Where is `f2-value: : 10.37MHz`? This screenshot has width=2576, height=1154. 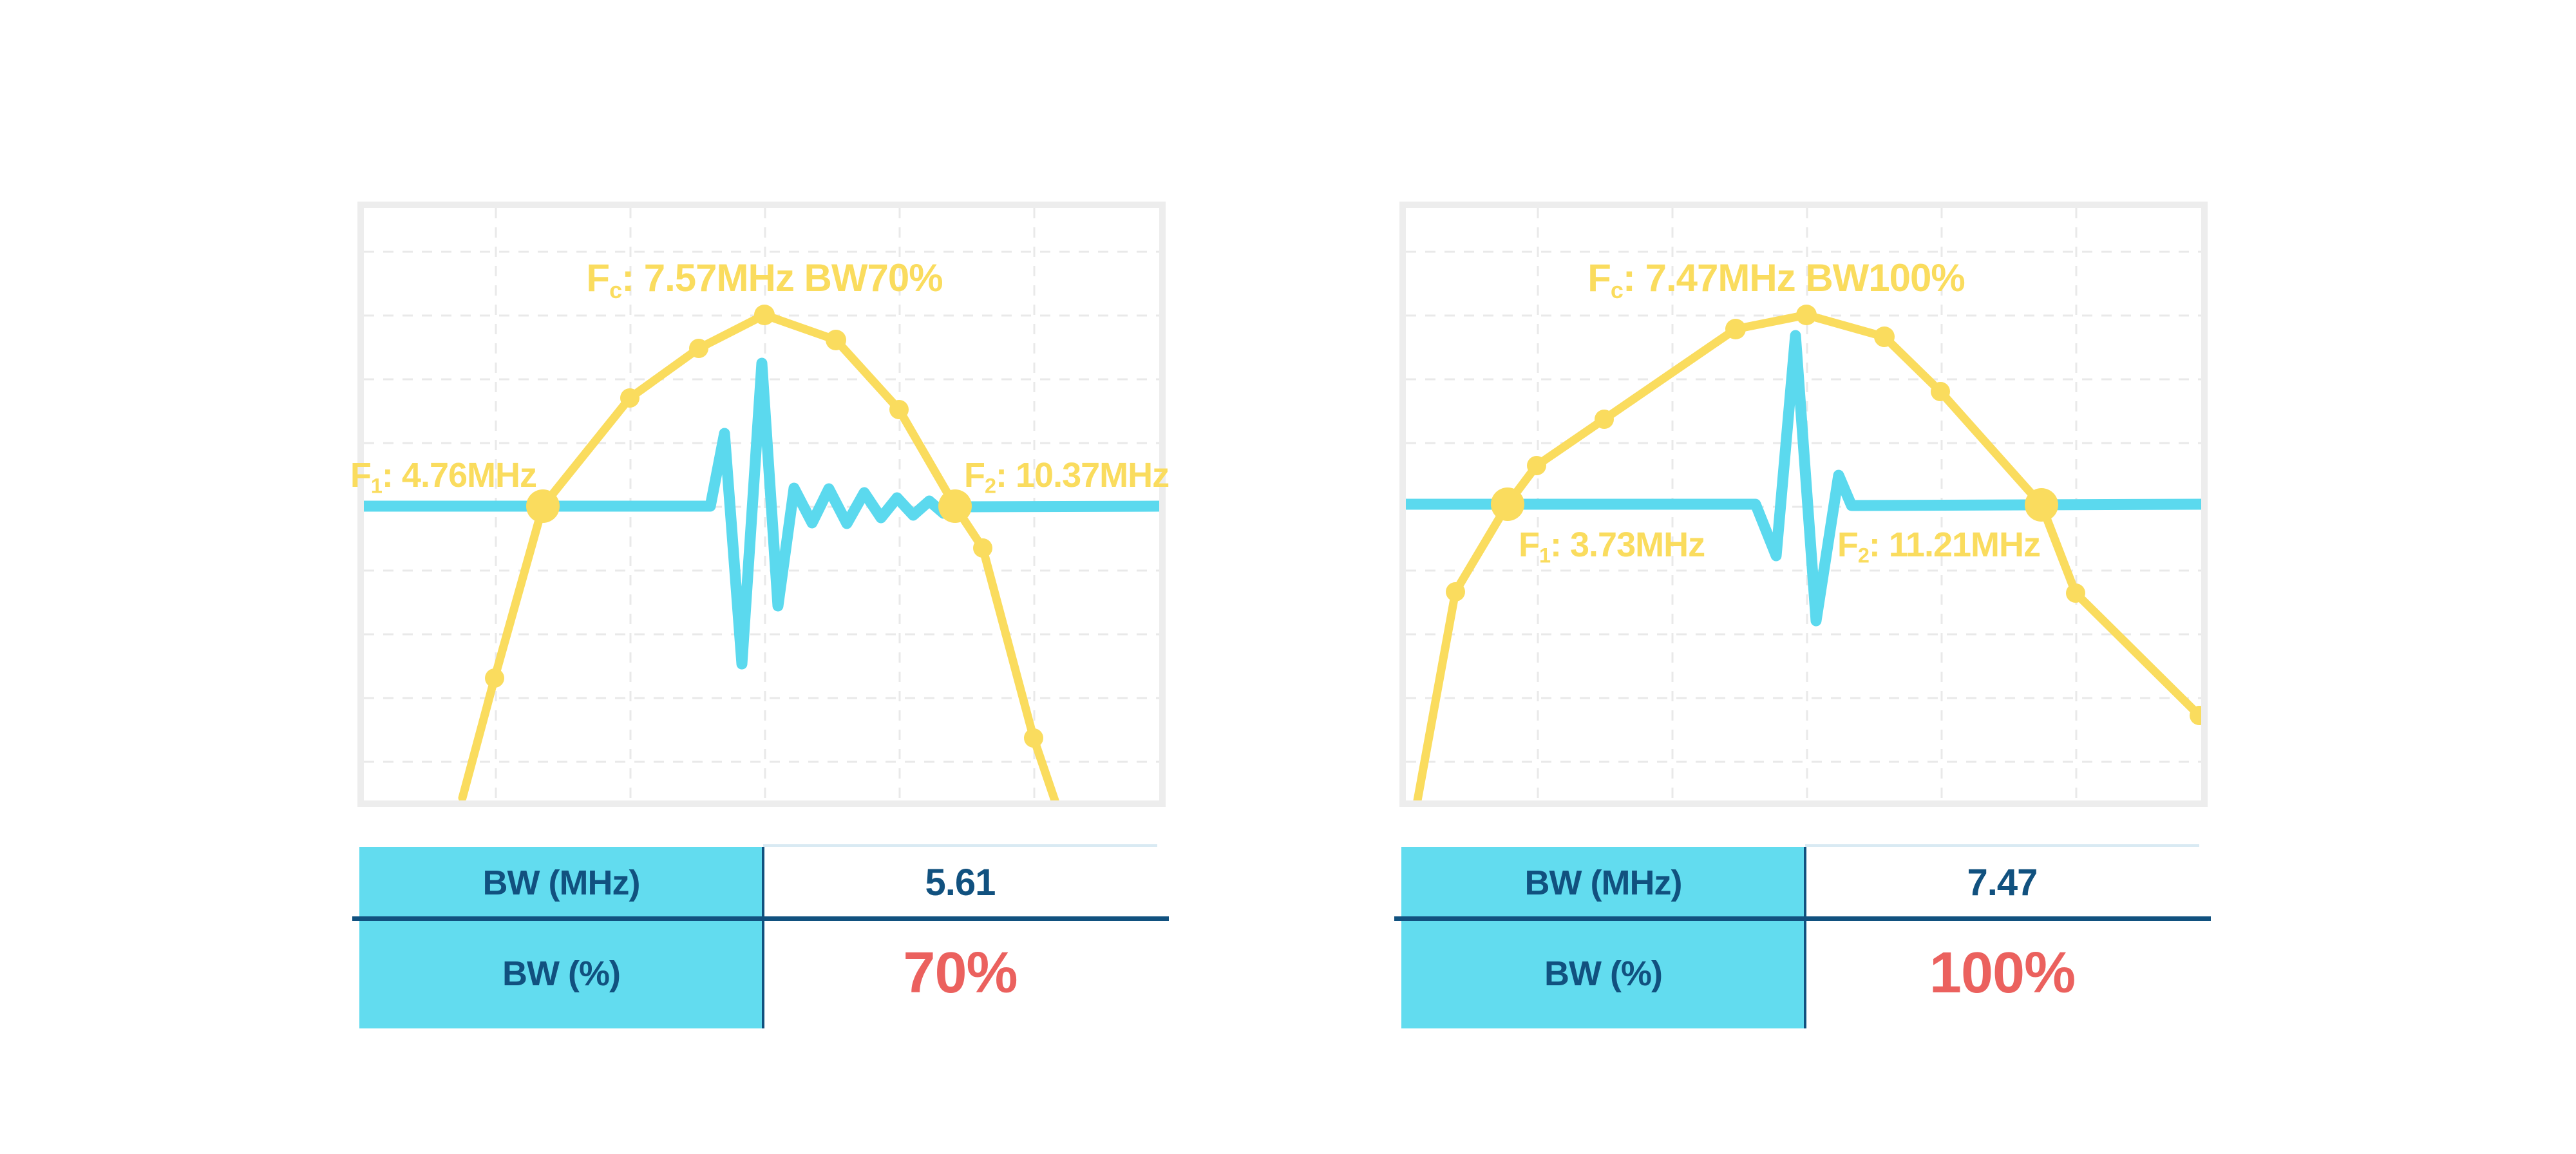 f2-value: : 10.37MHz is located at coordinates (1083, 475).